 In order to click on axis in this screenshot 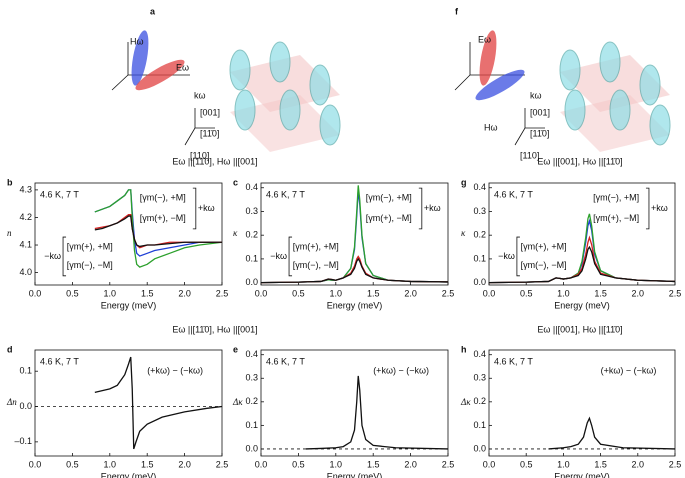, I will do `click(520, 136)`.